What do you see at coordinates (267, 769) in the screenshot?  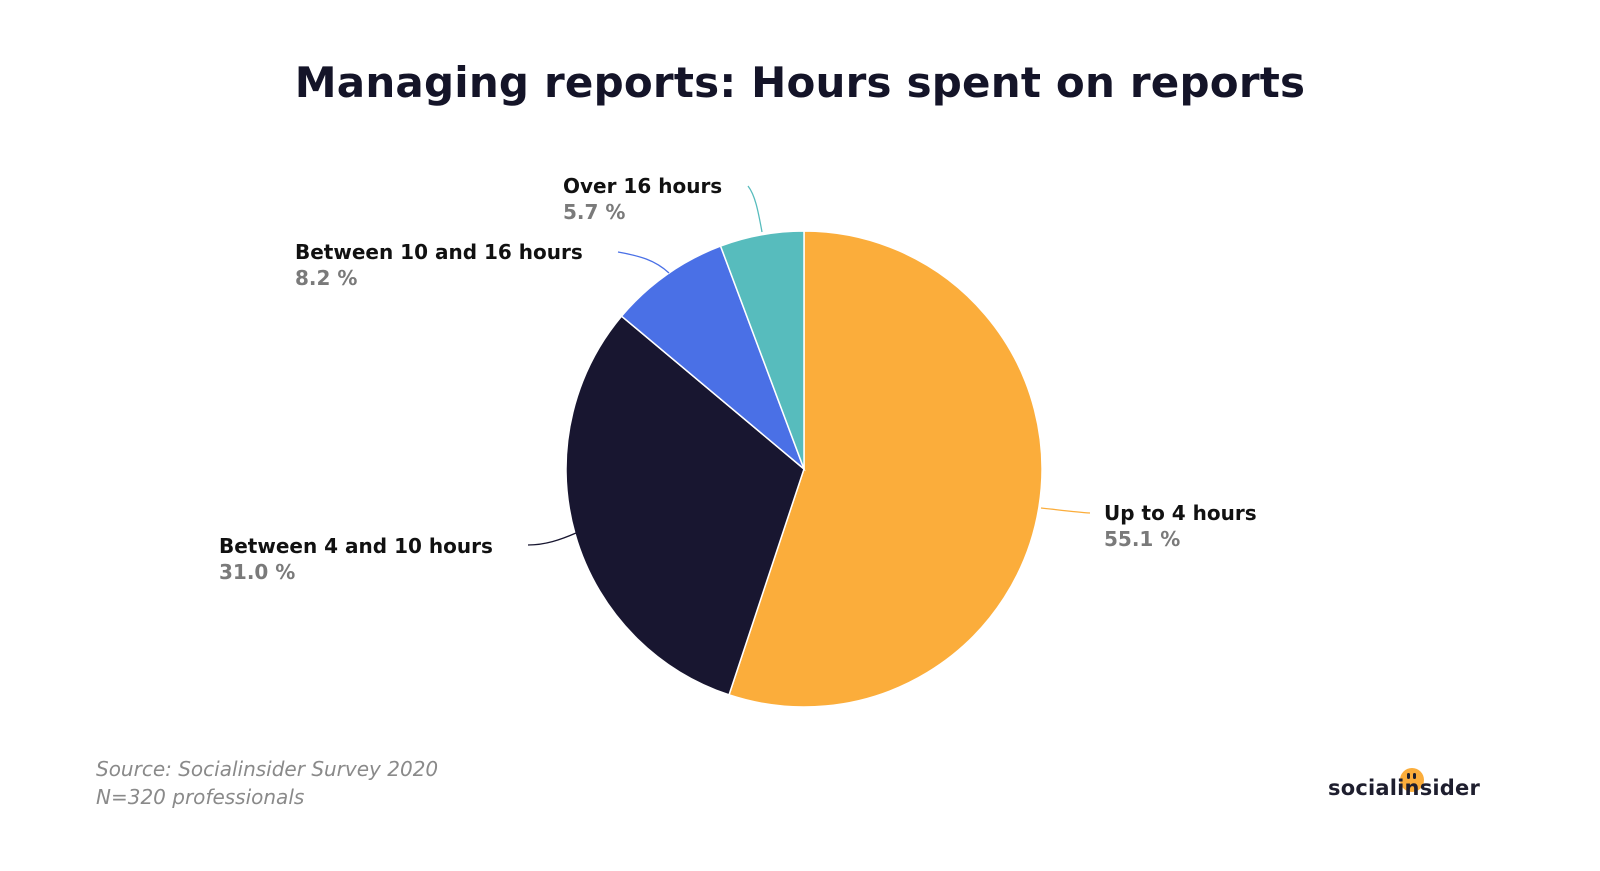 I see `source-line: Source: Socialinsider Survey 2020` at bounding box center [267, 769].